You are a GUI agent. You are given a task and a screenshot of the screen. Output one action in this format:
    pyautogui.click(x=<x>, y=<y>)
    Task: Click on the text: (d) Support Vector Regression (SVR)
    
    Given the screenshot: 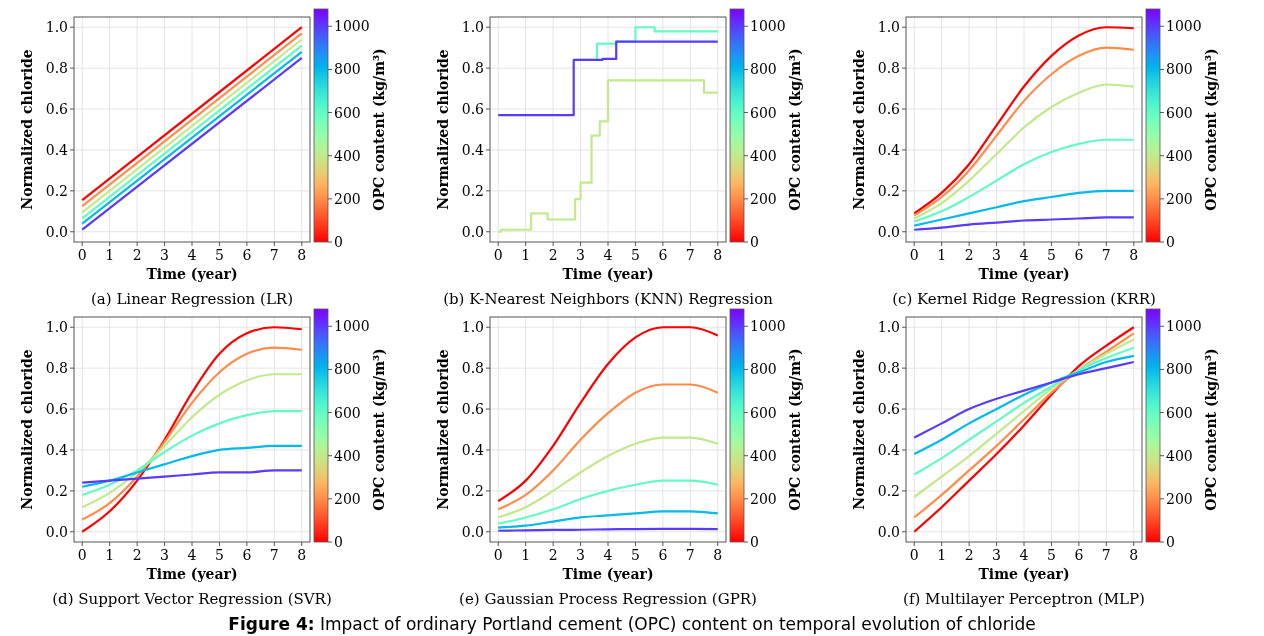 What is the action you would take?
    pyautogui.click(x=192, y=599)
    